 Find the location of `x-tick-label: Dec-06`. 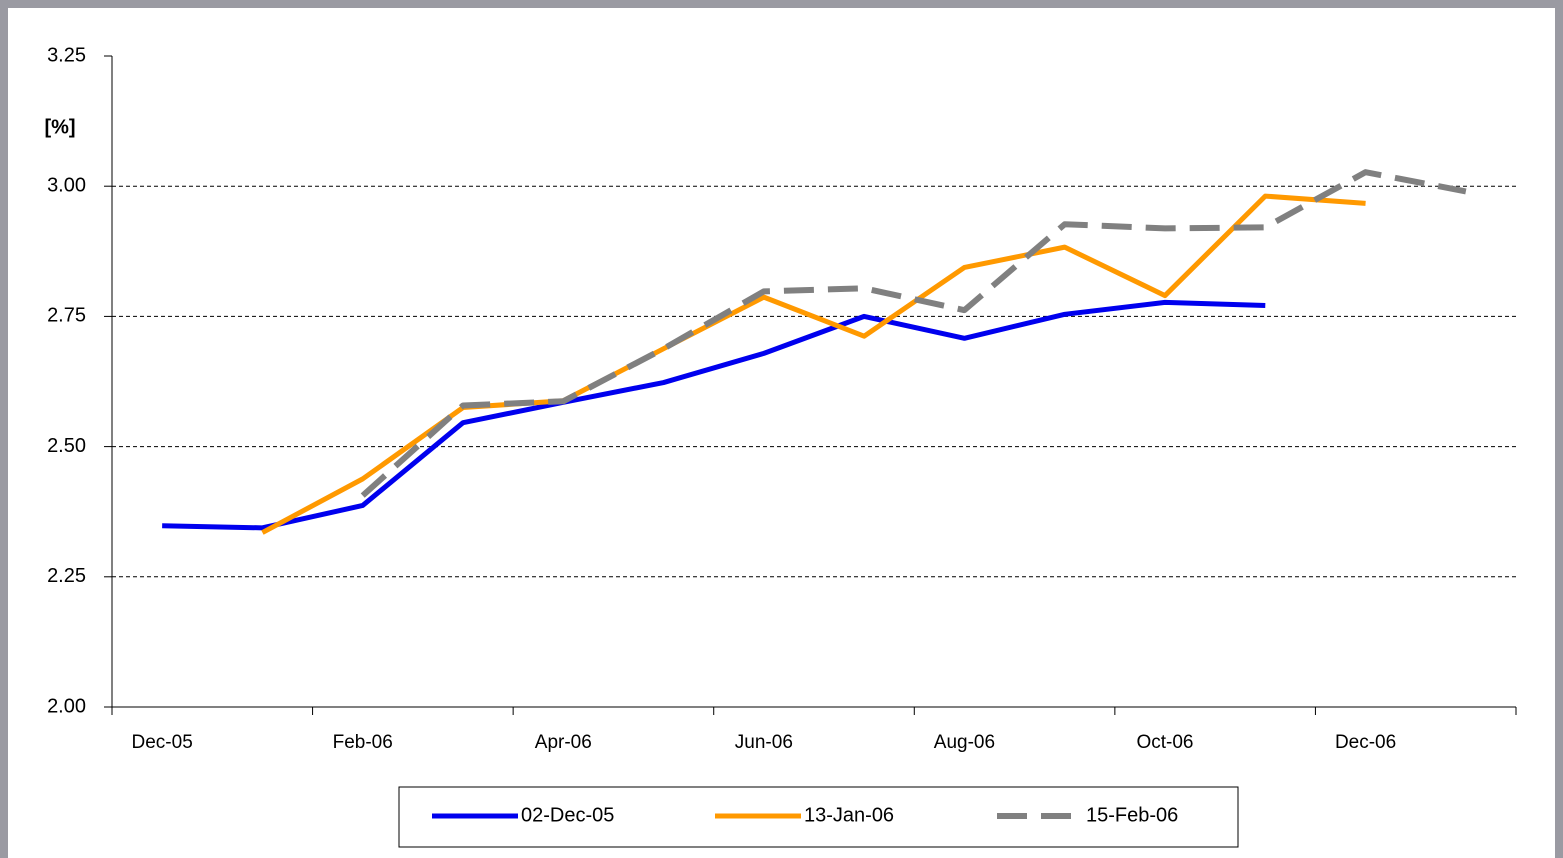

x-tick-label: Dec-06 is located at coordinates (1365, 742).